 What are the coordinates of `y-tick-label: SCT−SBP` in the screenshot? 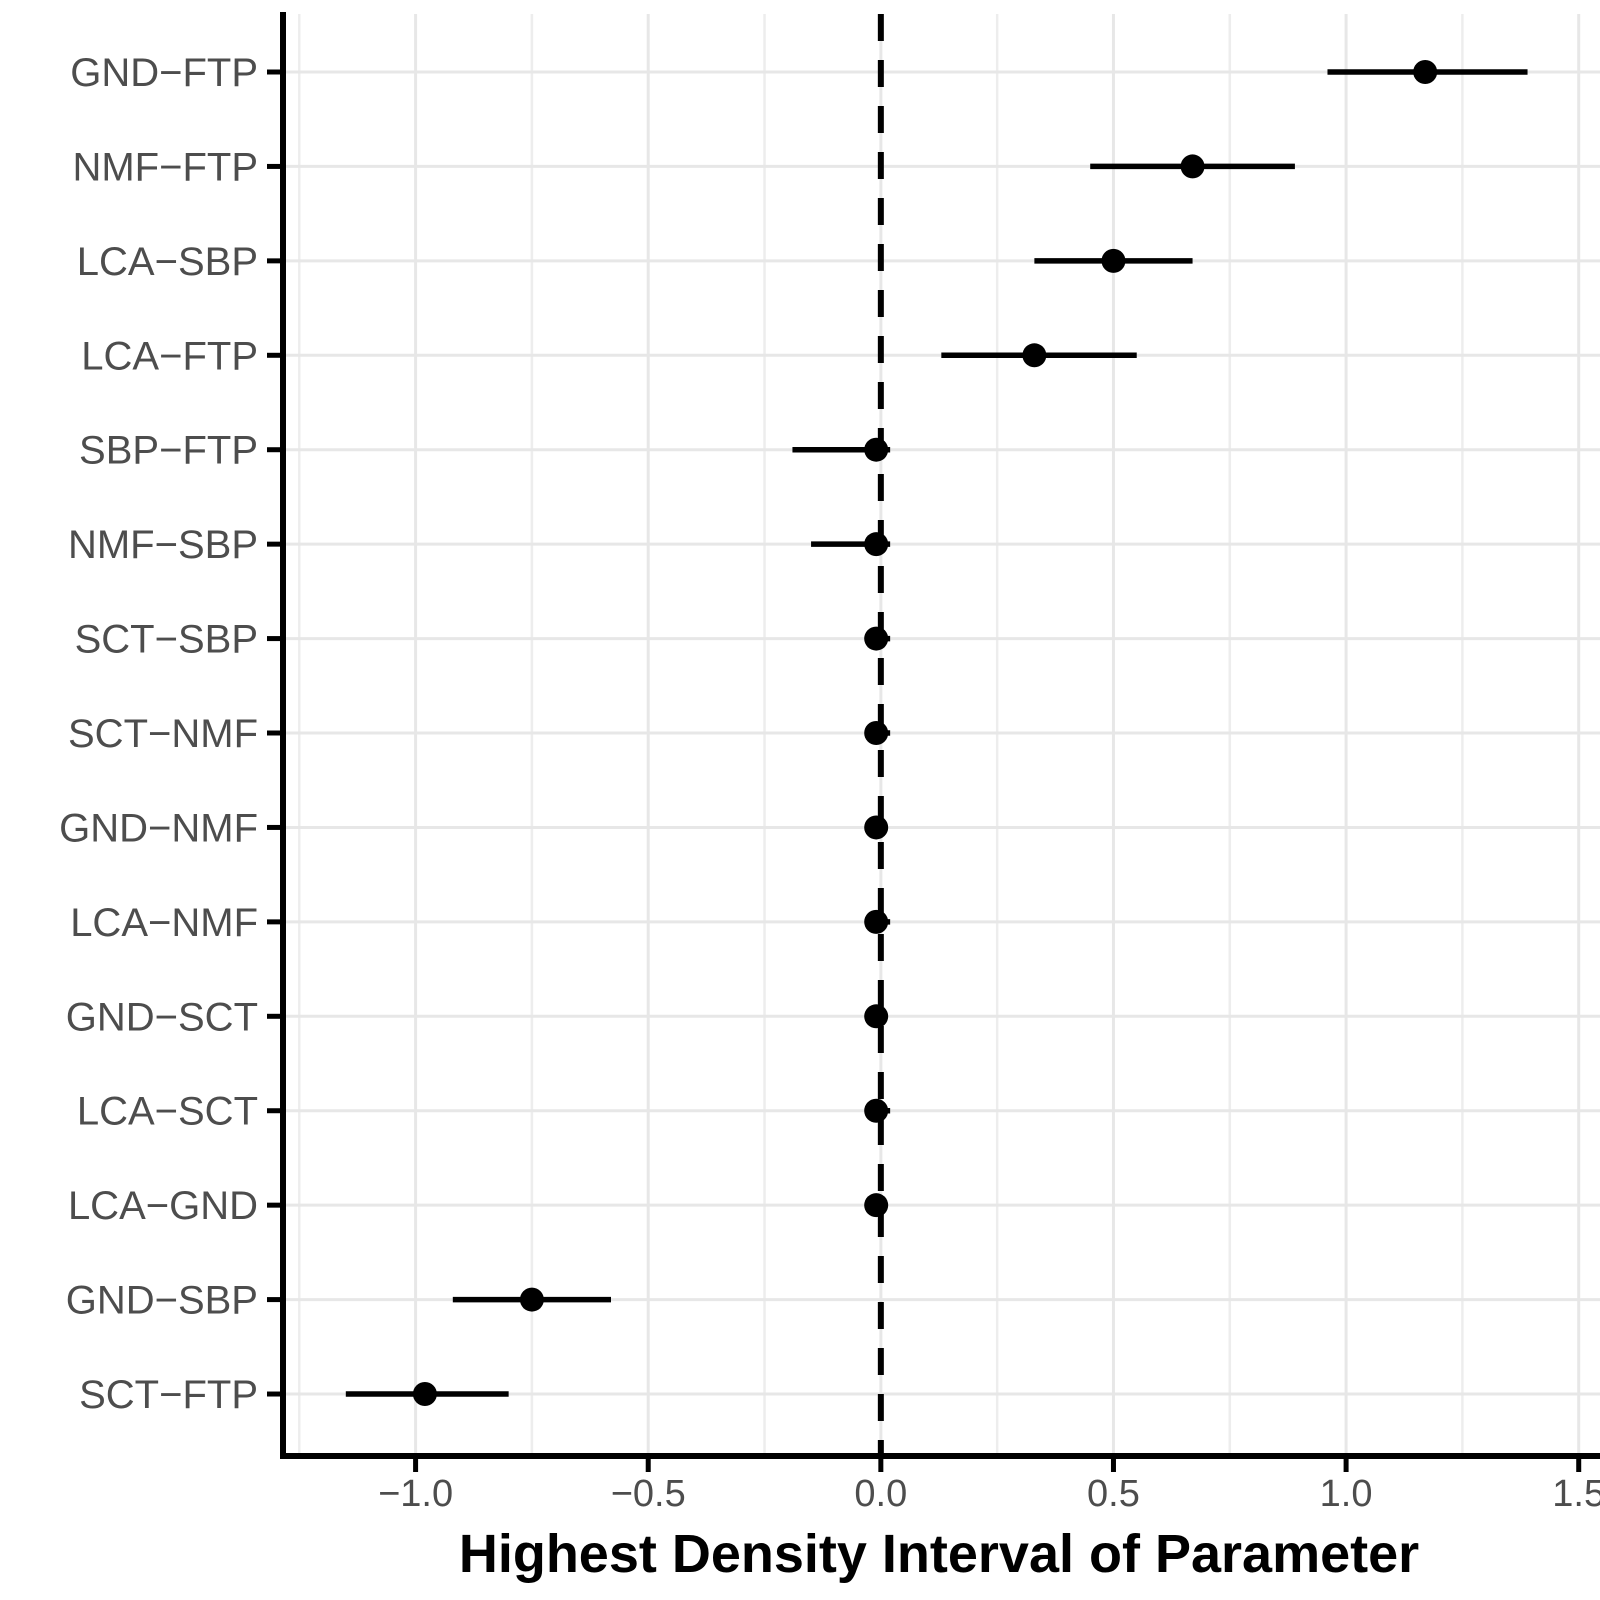 It's located at (166, 640).